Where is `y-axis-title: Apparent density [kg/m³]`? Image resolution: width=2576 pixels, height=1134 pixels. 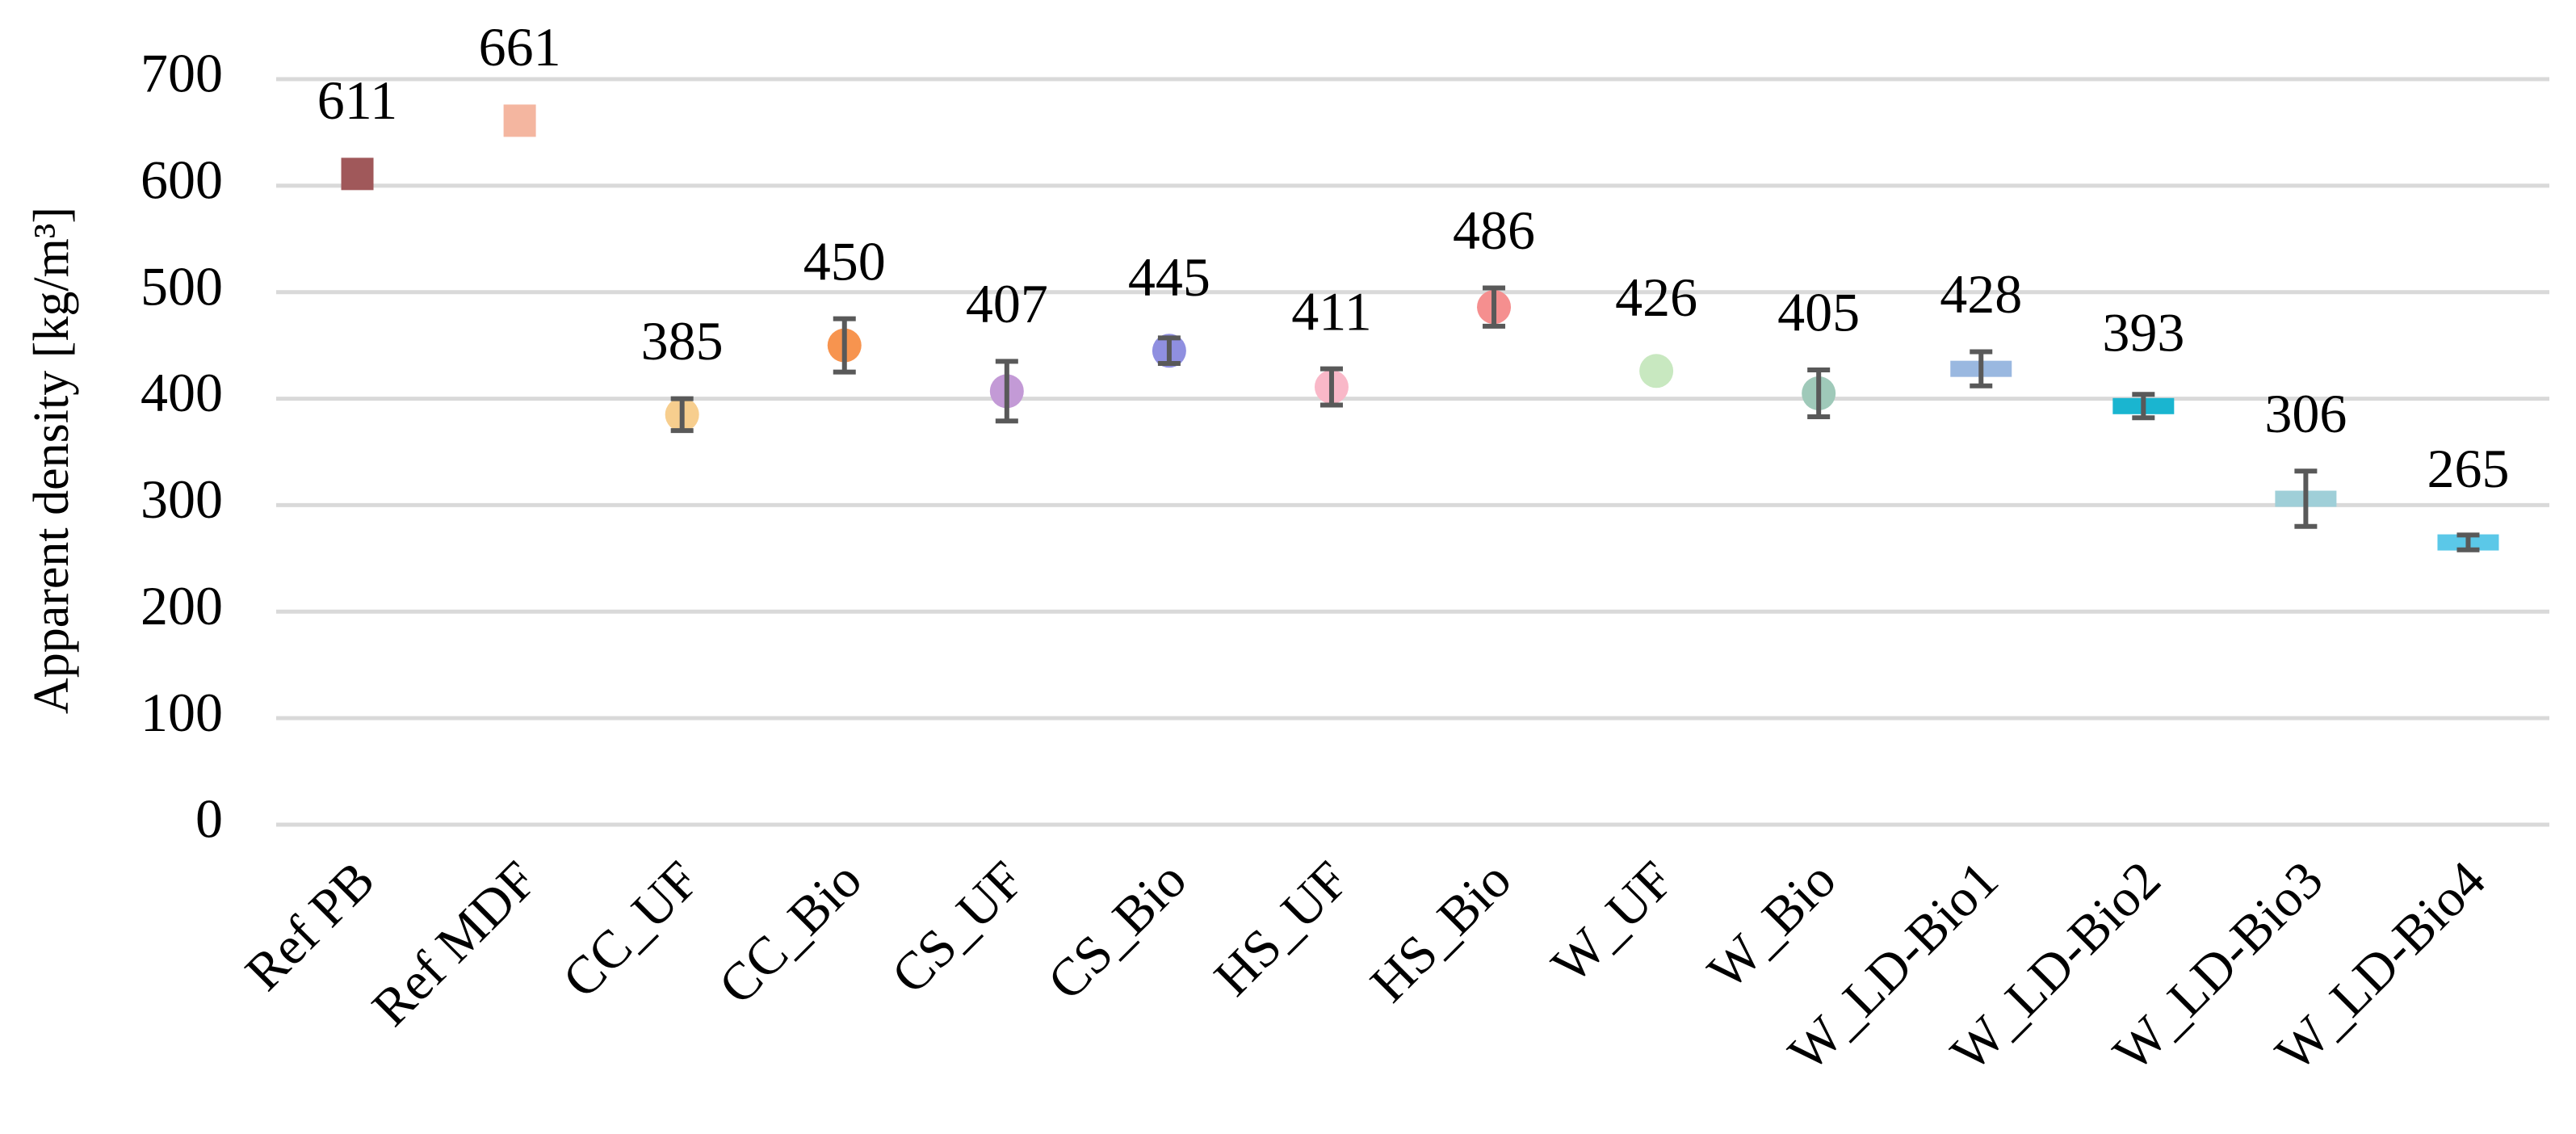
y-axis-title: Apparent density [kg/m³] is located at coordinates (51, 460).